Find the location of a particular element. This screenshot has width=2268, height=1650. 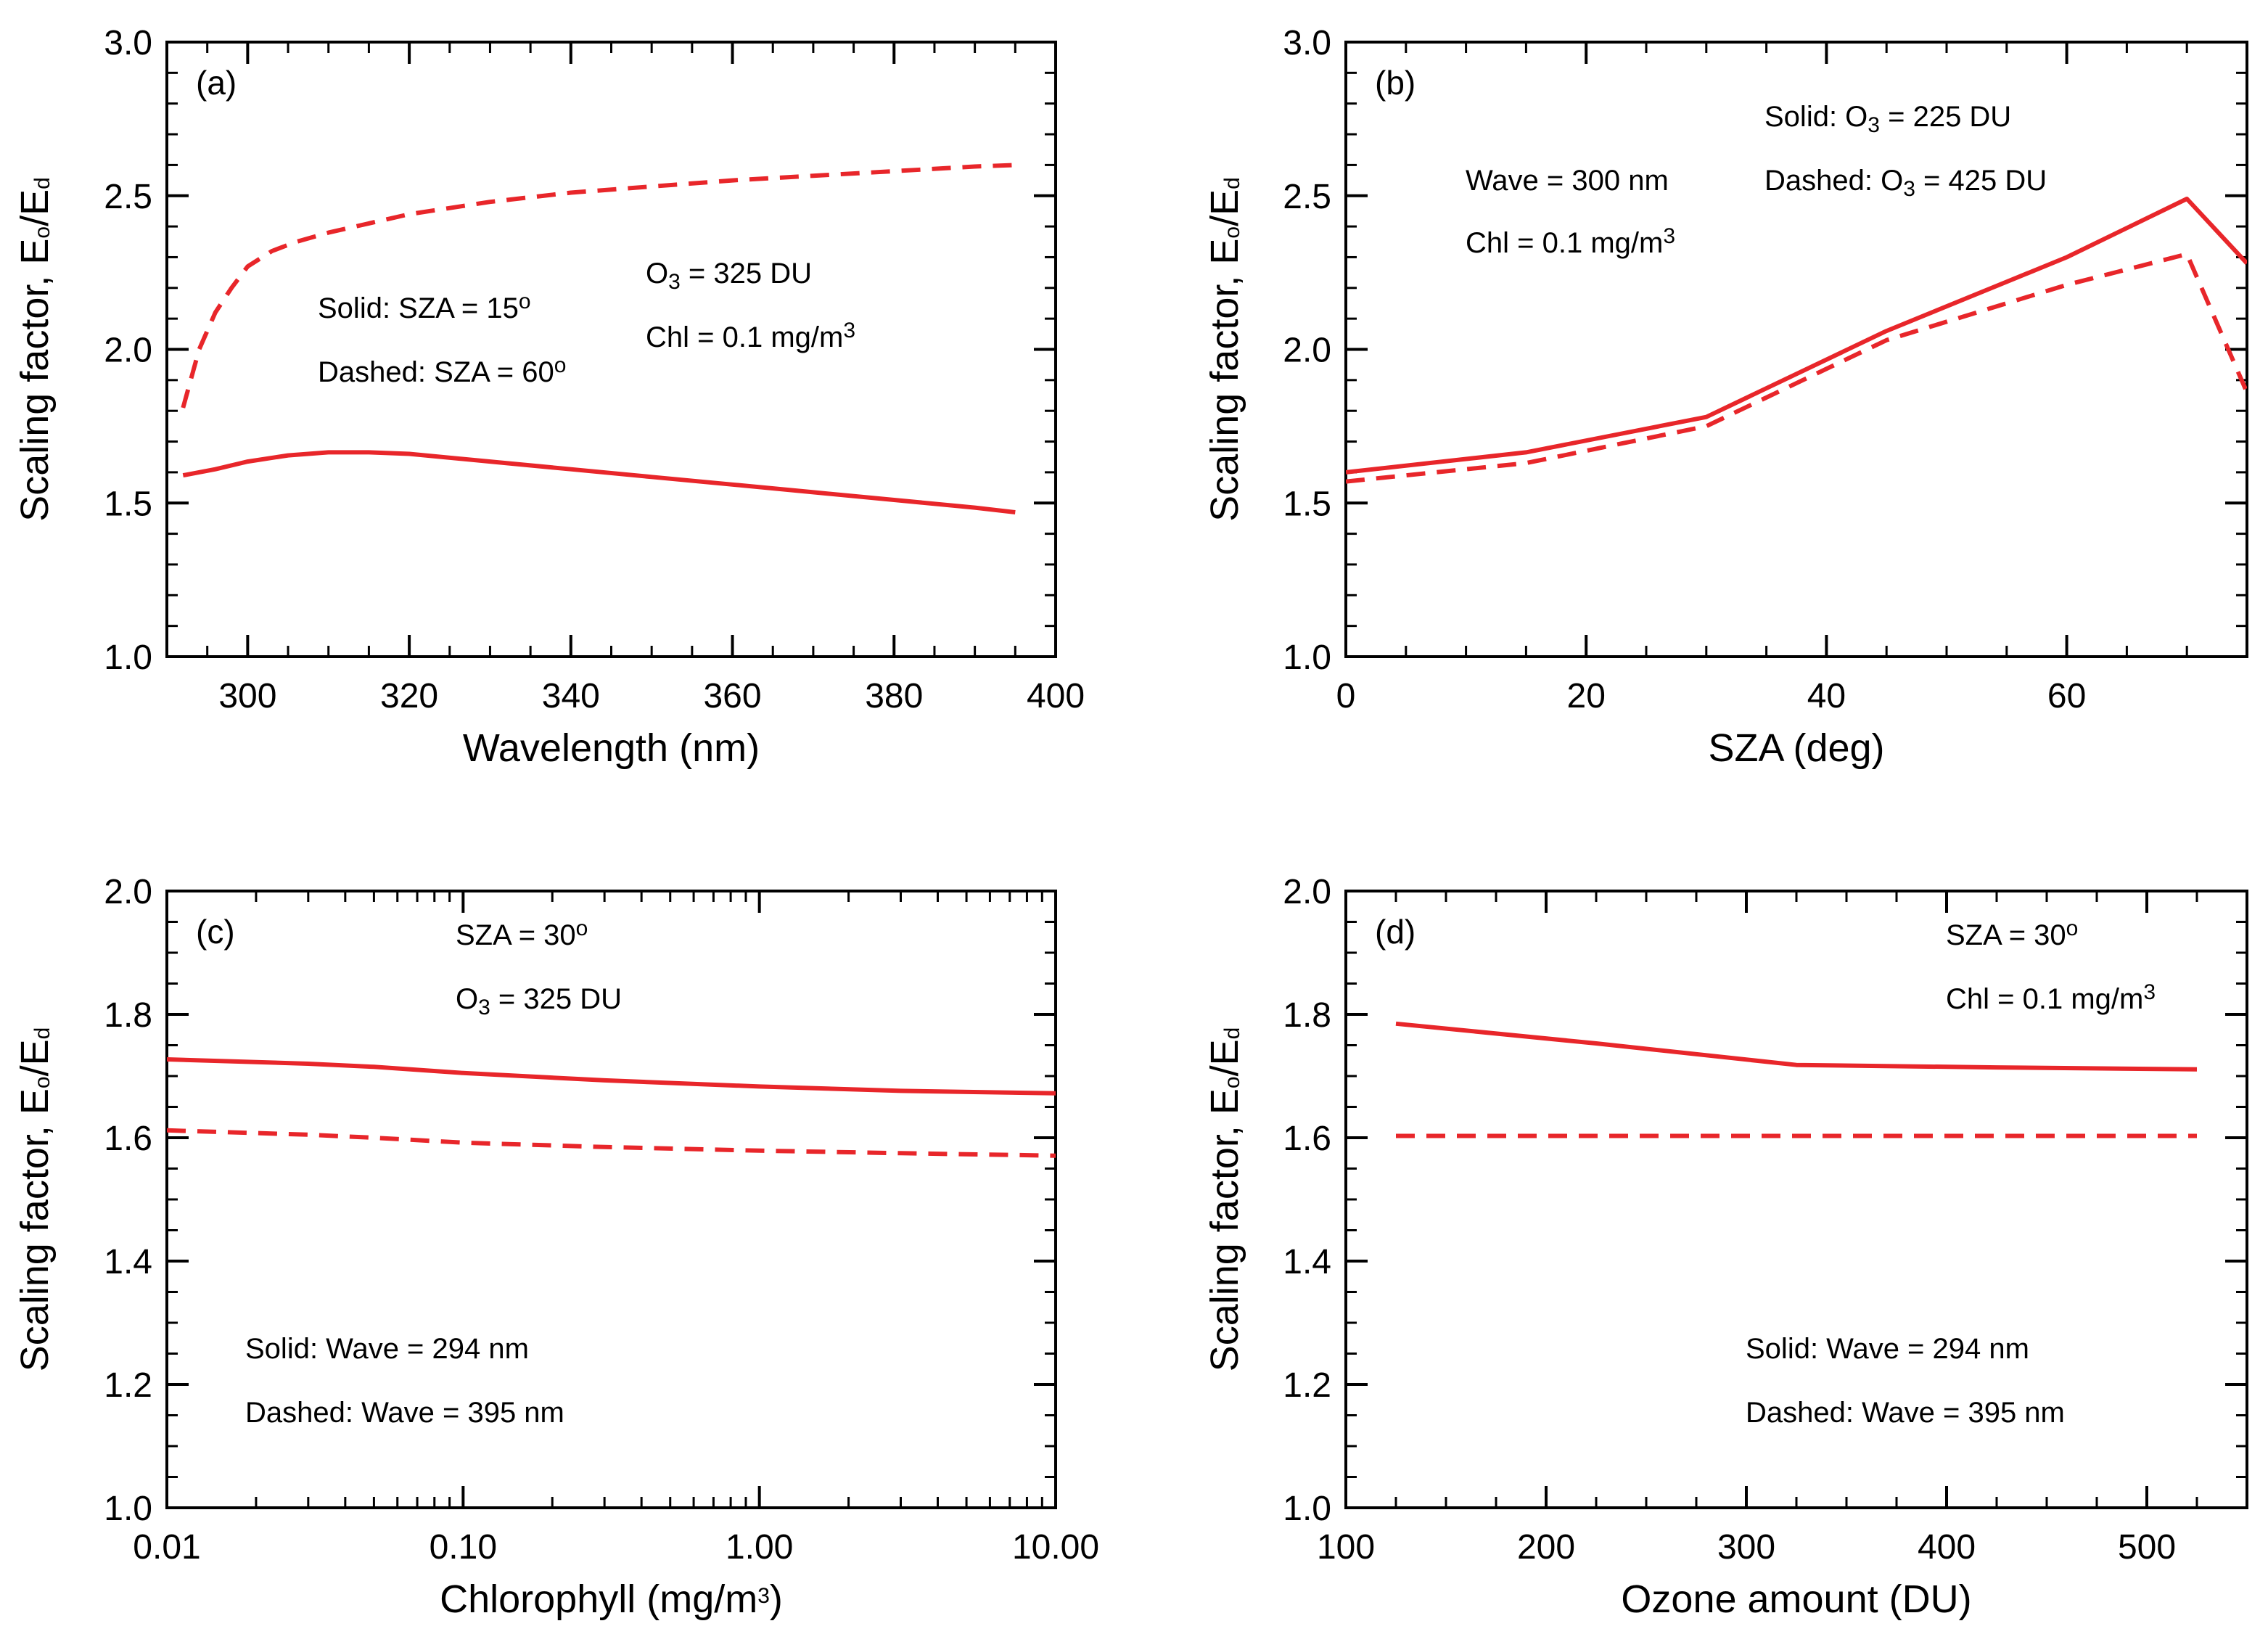

annotation-c-solid: Solid: Wave = 294 nm is located at coordinates (387, 1349).